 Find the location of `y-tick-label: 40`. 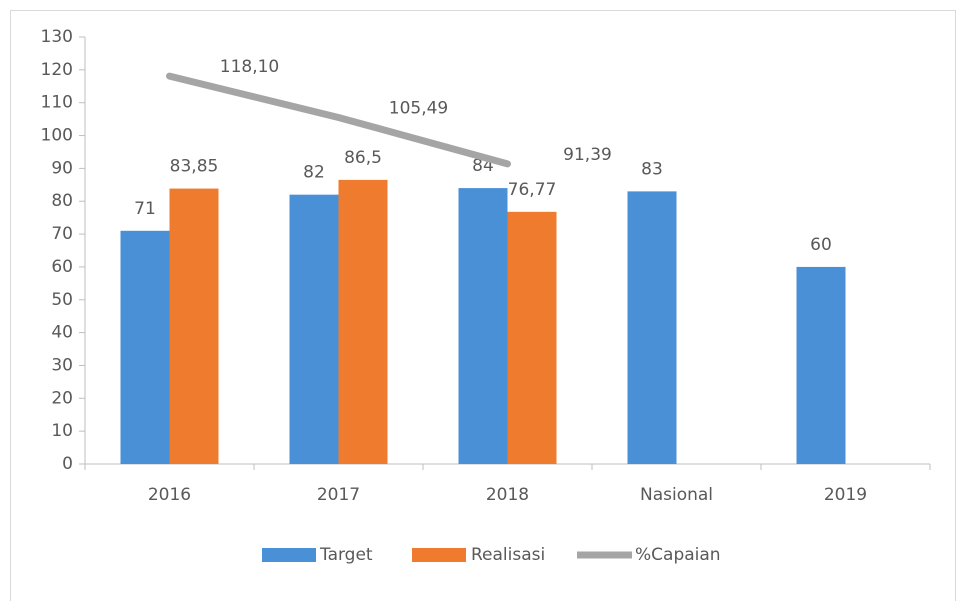

y-tick-label: 40 is located at coordinates (62, 333).